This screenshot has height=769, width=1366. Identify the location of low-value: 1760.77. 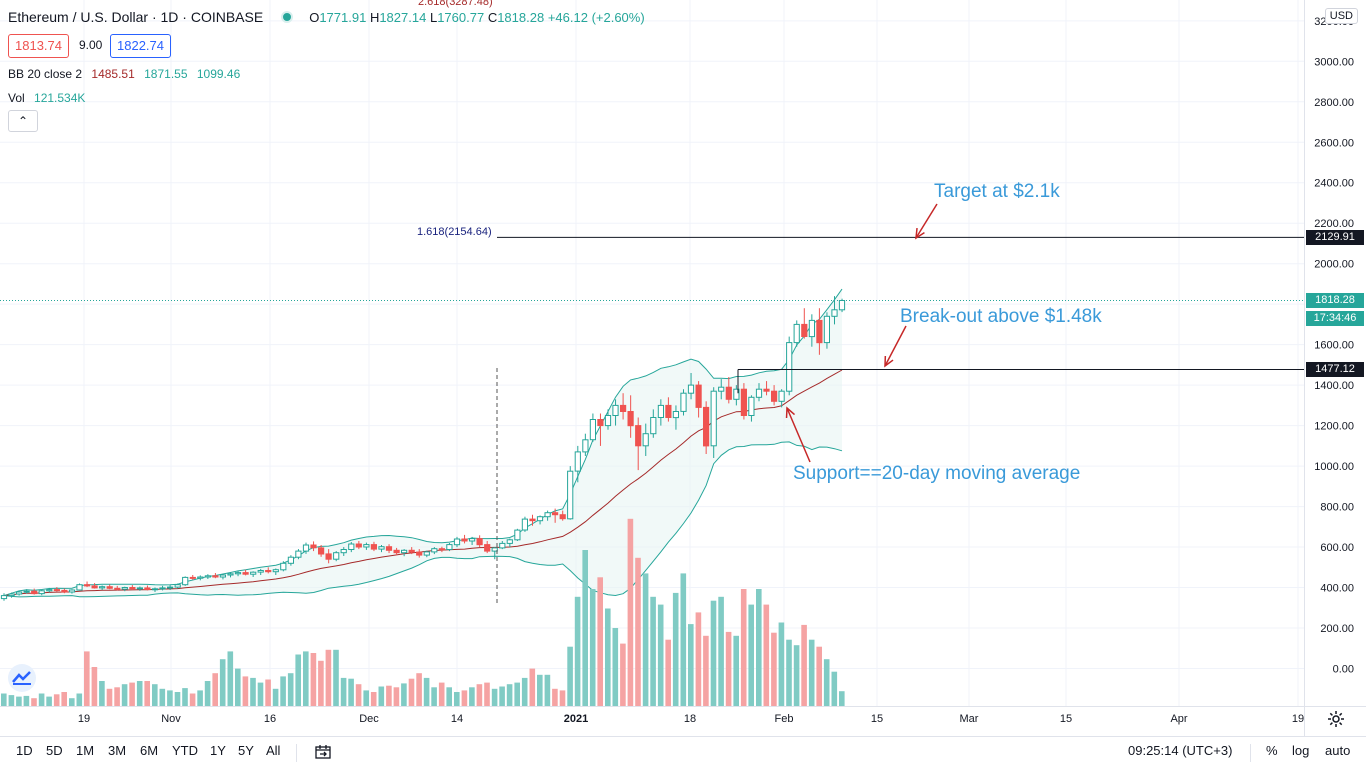
(461, 17).